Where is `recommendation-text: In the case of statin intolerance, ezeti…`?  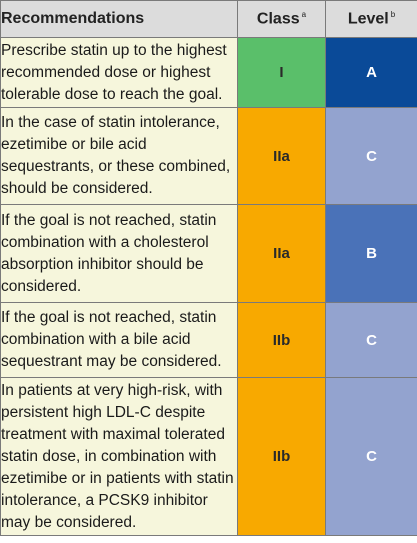
recommendation-text: In the case of statin intolerance, ezeti… is located at coordinates (119, 156).